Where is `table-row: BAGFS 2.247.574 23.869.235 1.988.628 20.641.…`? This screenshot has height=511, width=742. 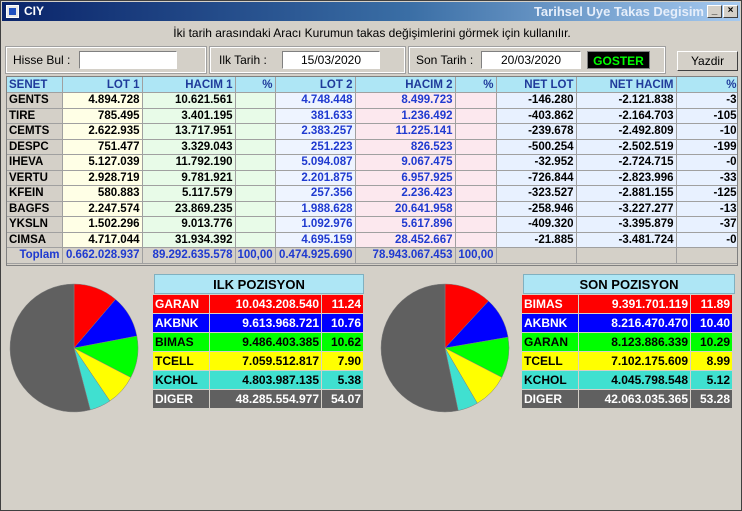 table-row: BAGFS 2.247.574 23.869.235 1.988.628 20.641.… is located at coordinates (372, 209).